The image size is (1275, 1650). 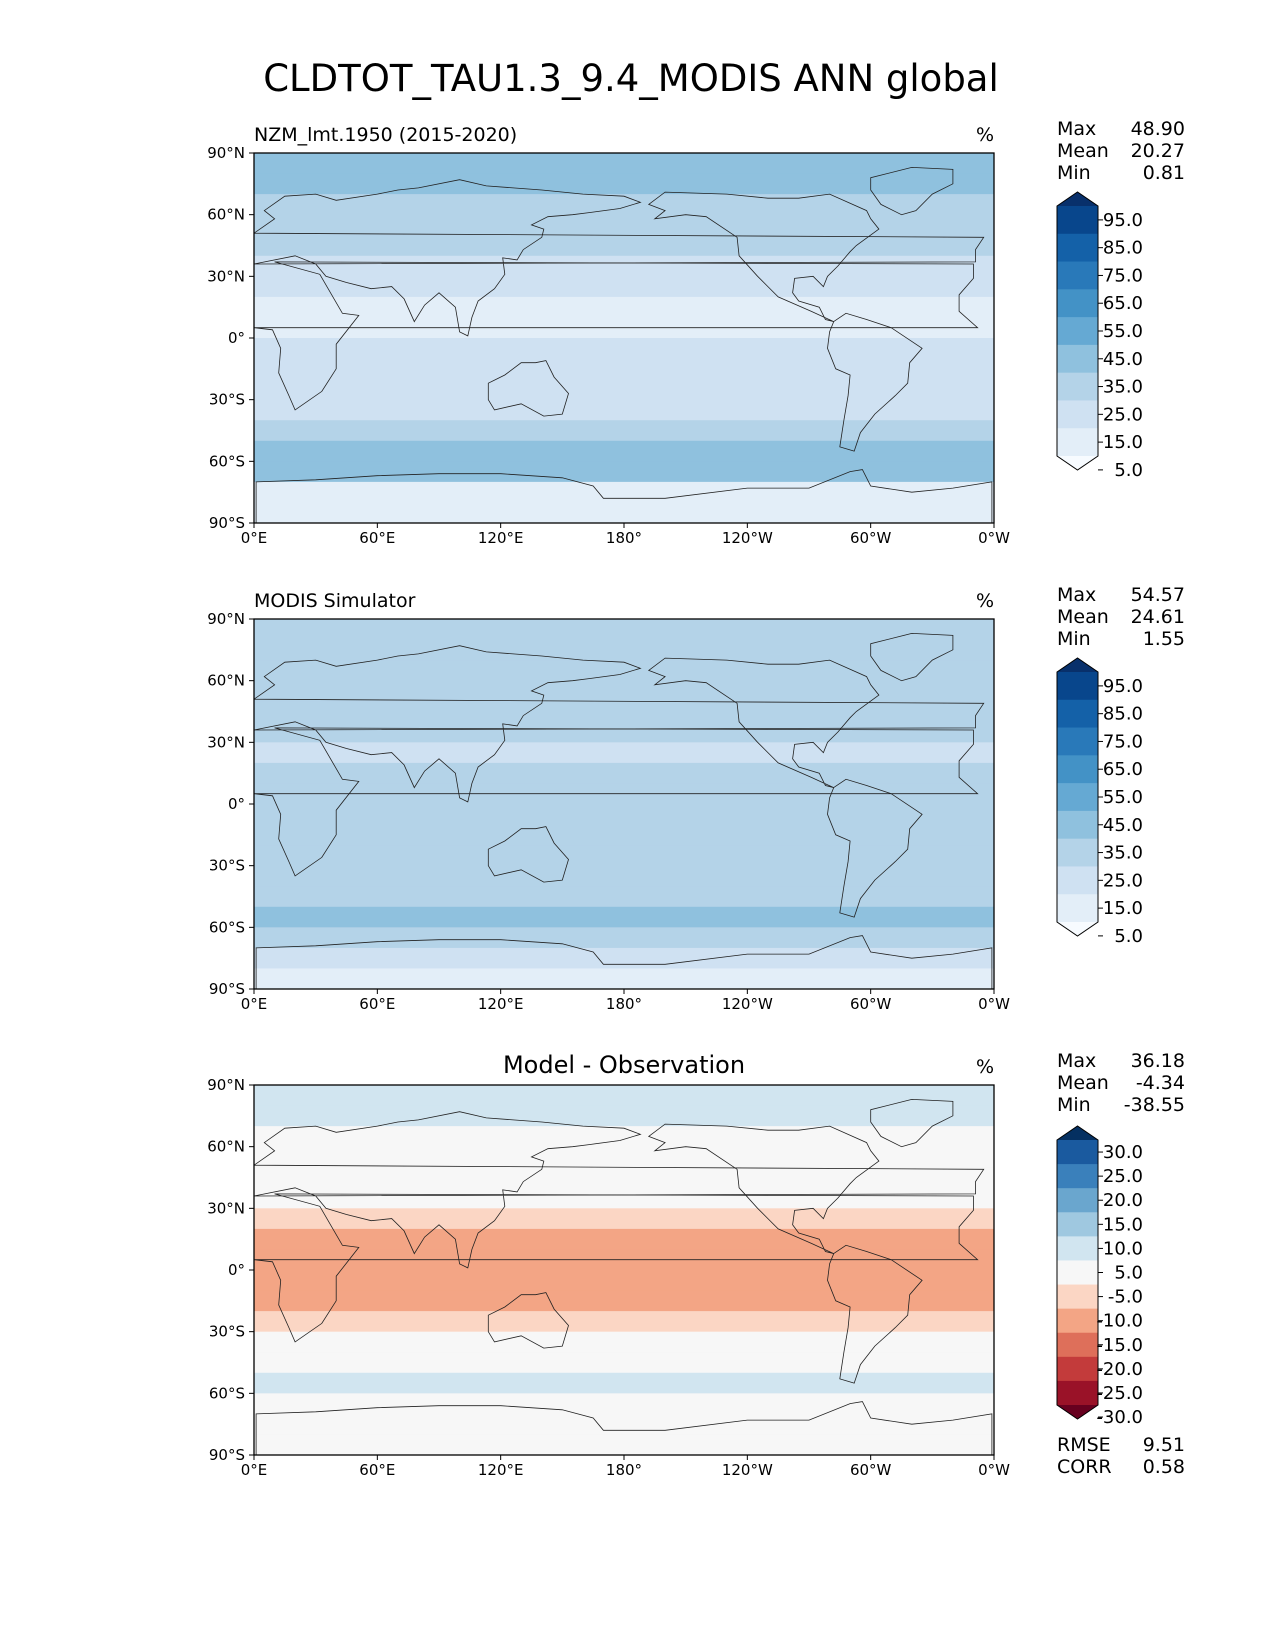 I want to click on x-tick-label: 0°W, so click(x=994, y=538).